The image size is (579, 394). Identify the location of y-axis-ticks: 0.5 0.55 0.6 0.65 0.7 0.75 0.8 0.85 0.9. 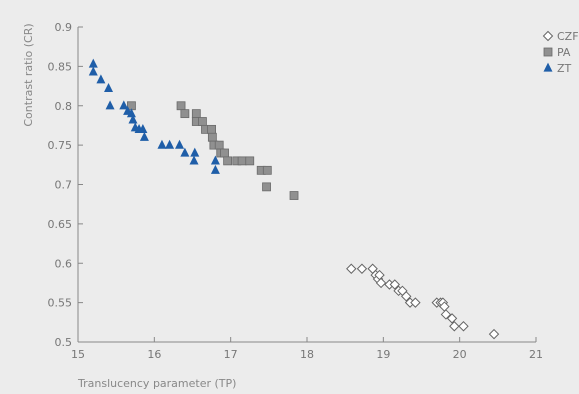
(65, 185).